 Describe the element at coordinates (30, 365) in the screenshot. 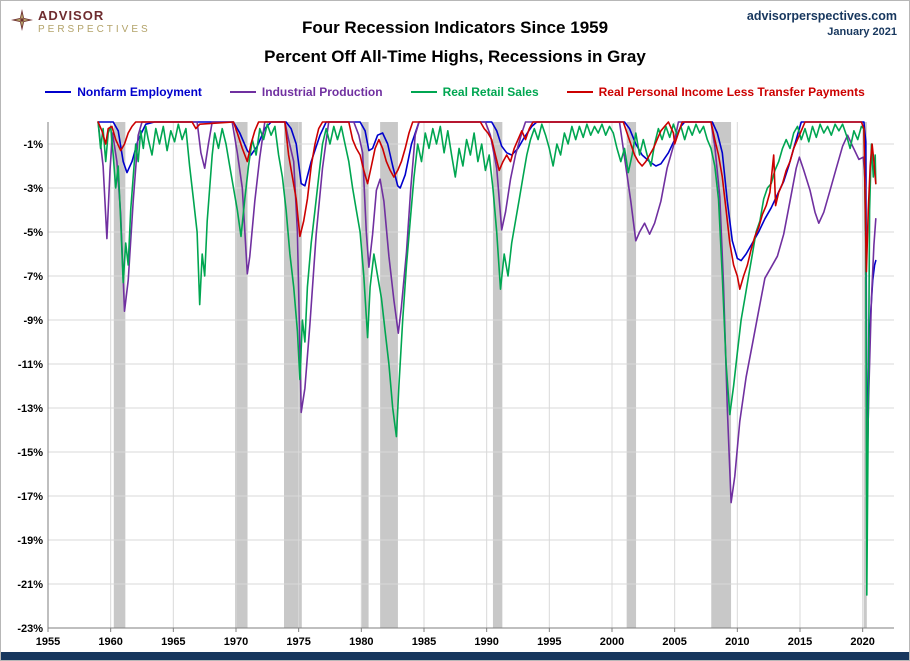

I see `svg-text: -11%` at that location.